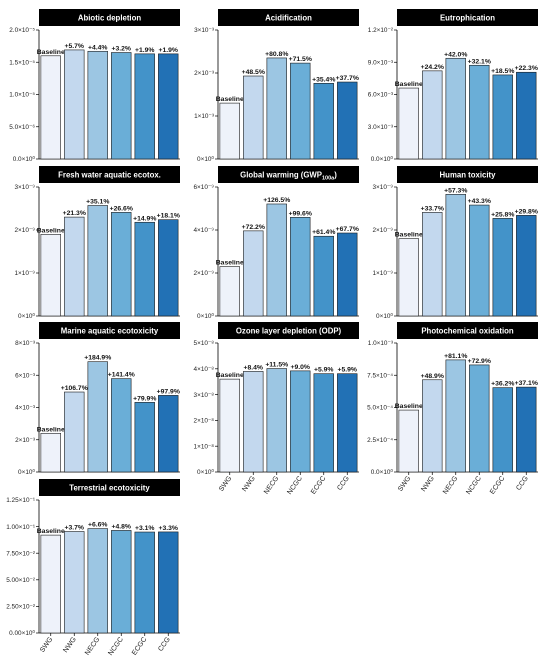 The image size is (550, 658). I want to click on y-tick-label: 1.00×10⁻¹, so click(20, 527).